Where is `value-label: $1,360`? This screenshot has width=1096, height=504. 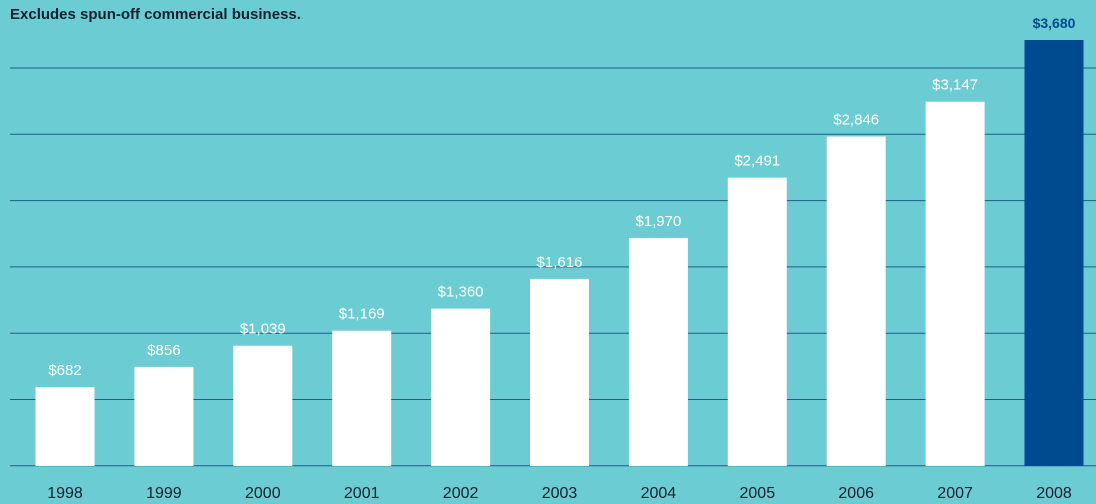 value-label: $1,360 is located at coordinates (461, 292).